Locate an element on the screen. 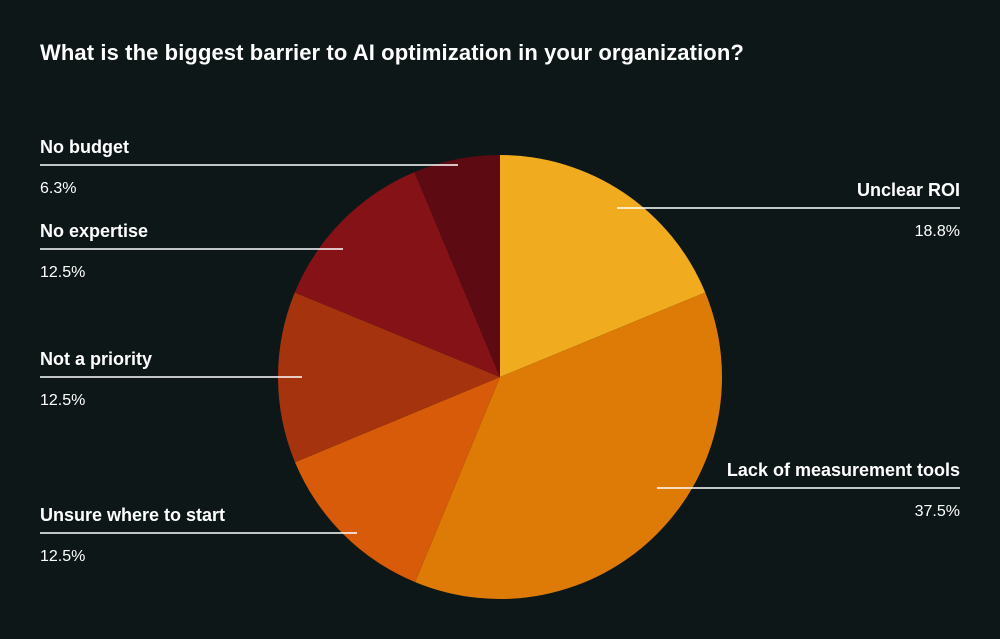  slice-label: Not a priority is located at coordinates (96, 359).